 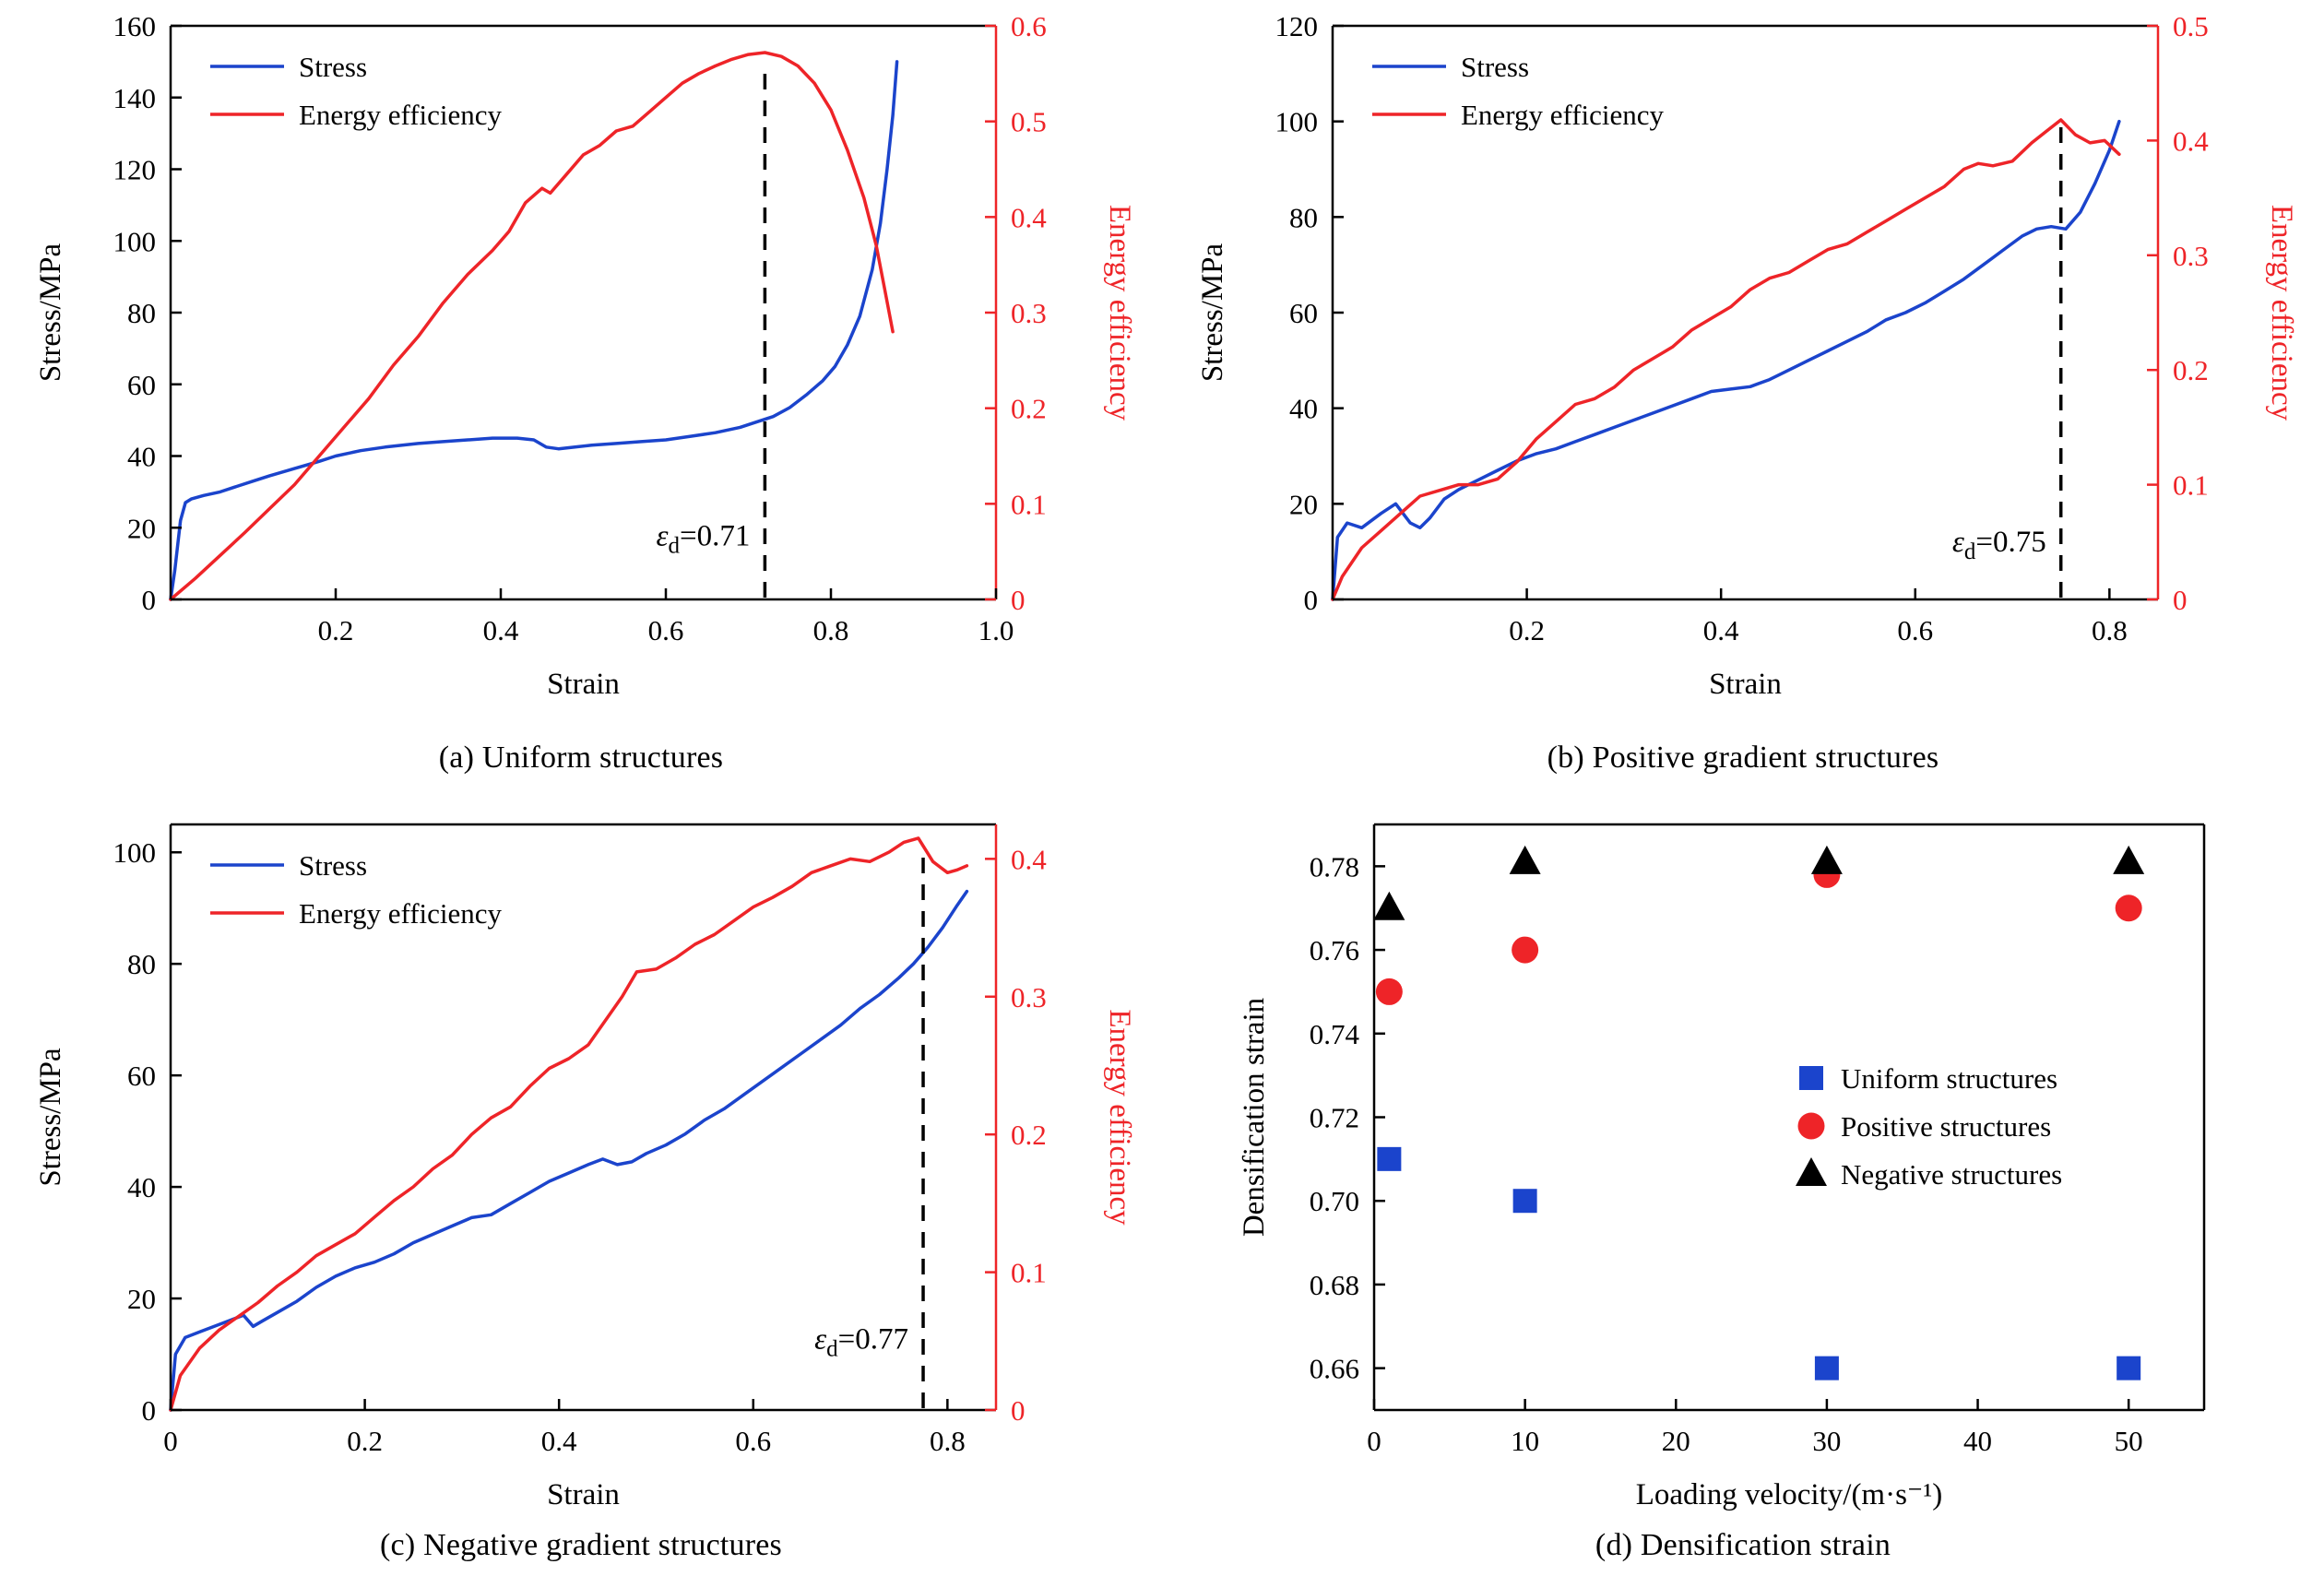 What do you see at coordinates (1826, 1441) in the screenshot?
I see `x-tick-label: 30` at bounding box center [1826, 1441].